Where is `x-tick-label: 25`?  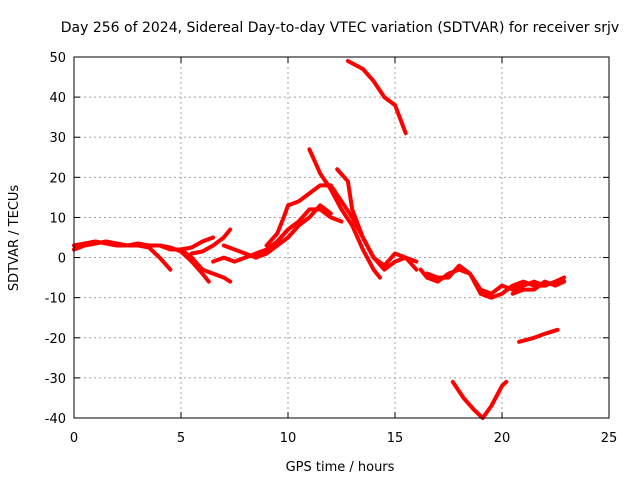 x-tick-label: 25 is located at coordinates (609, 438).